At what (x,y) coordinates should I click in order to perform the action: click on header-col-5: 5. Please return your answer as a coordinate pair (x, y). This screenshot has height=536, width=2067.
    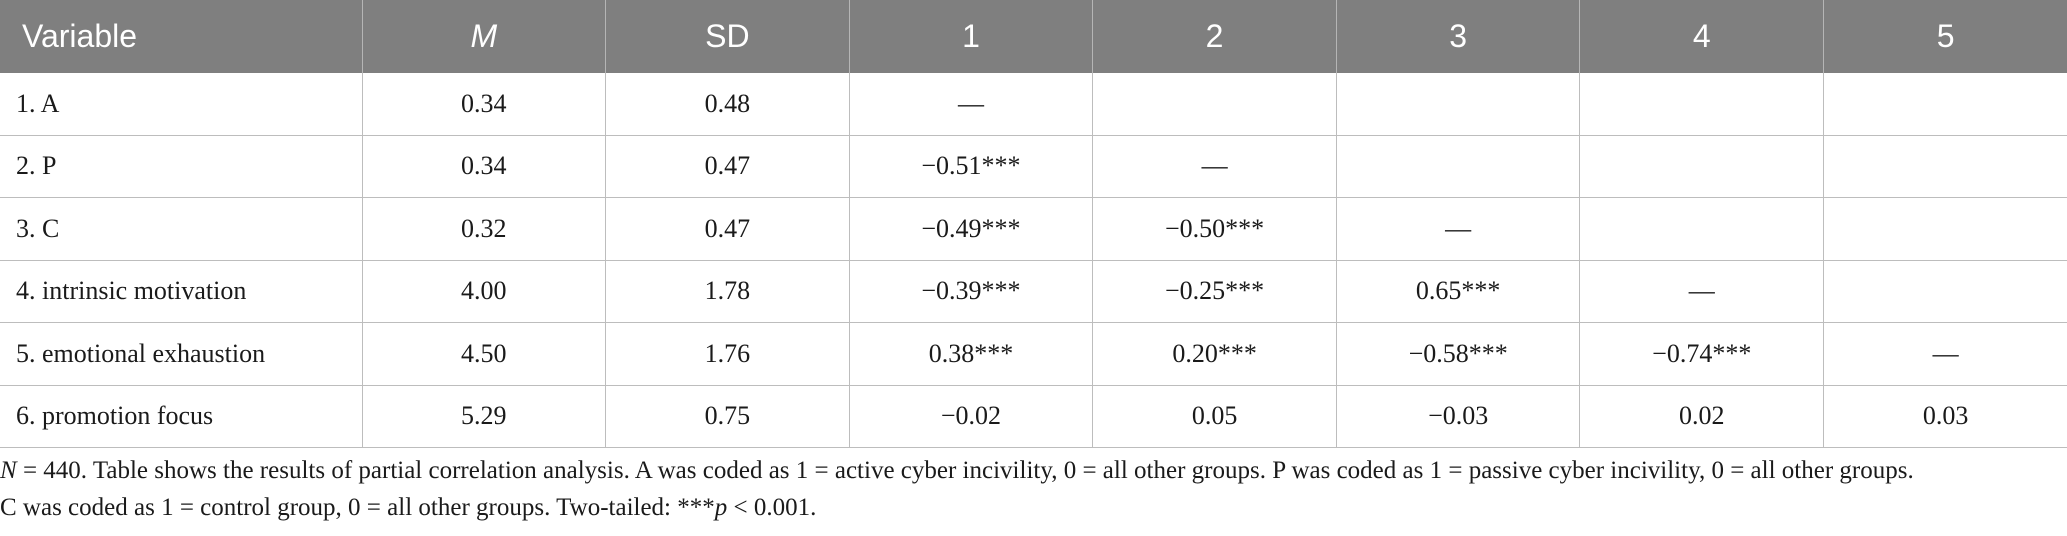
    Looking at the image, I should click on (1945, 36).